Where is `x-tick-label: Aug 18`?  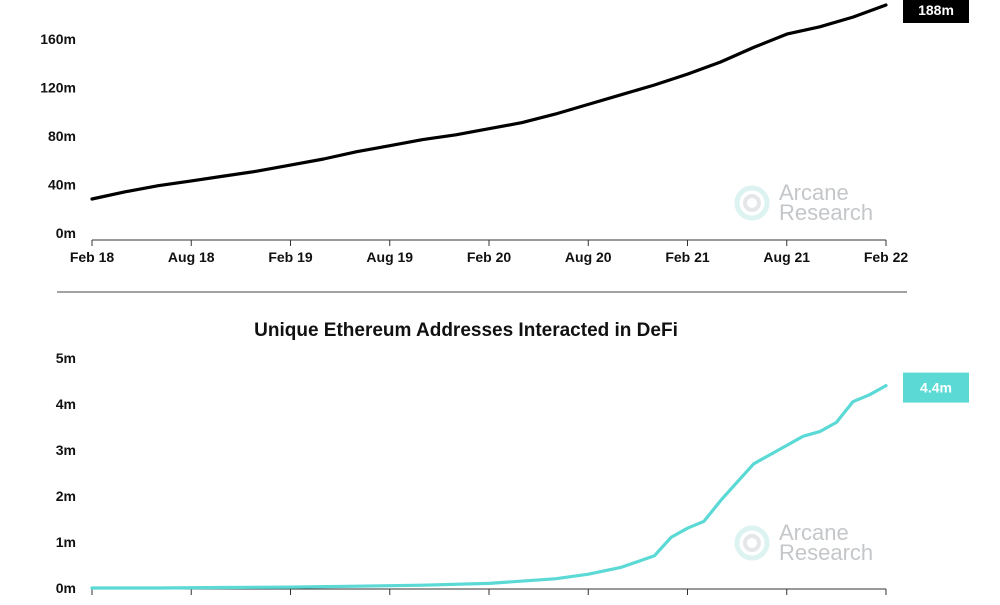
x-tick-label: Aug 18 is located at coordinates (191, 257).